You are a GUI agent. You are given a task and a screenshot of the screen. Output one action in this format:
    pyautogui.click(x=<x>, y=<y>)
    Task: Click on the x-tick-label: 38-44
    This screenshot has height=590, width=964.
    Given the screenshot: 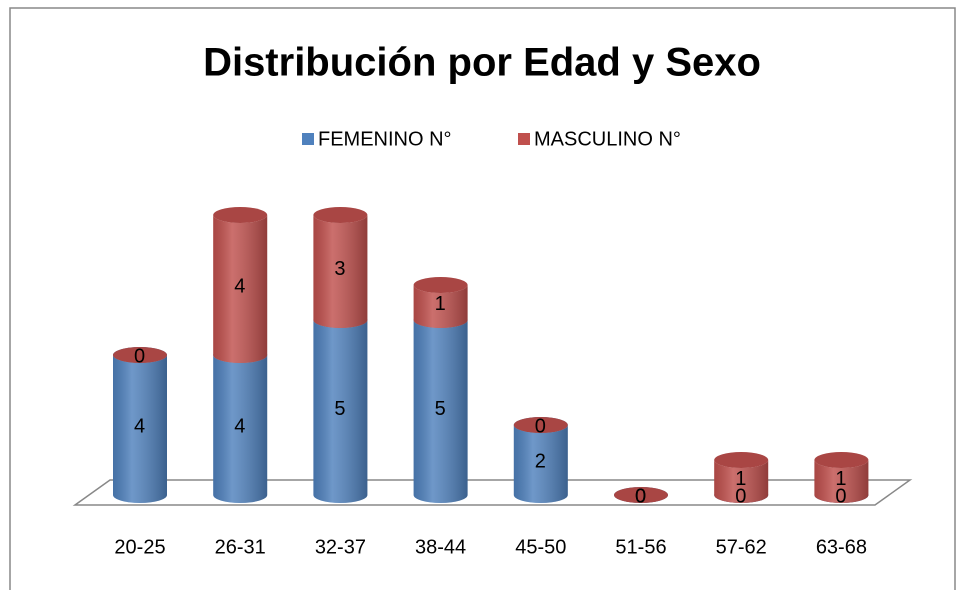 What is the action you would take?
    pyautogui.click(x=440, y=547)
    